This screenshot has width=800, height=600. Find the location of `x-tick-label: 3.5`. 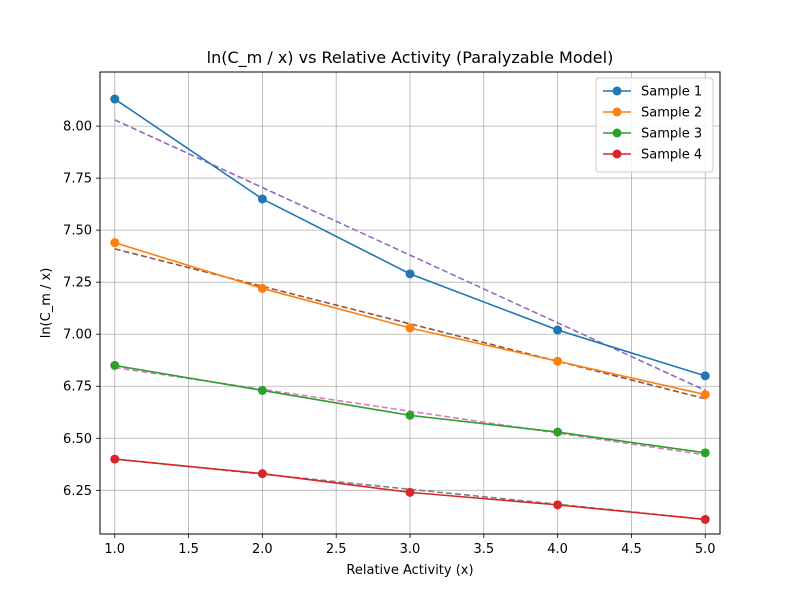

x-tick-label: 3.5 is located at coordinates (483, 549).